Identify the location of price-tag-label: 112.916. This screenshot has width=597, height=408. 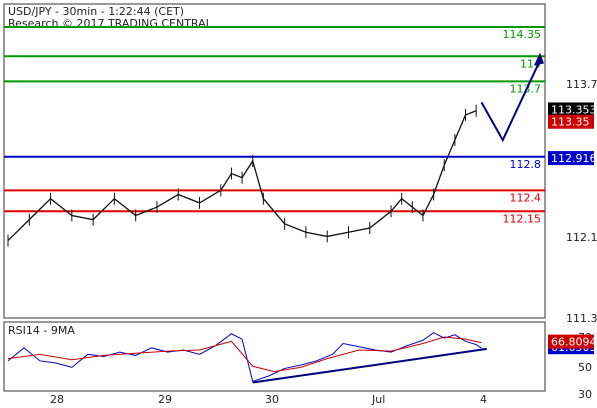
(574, 158).